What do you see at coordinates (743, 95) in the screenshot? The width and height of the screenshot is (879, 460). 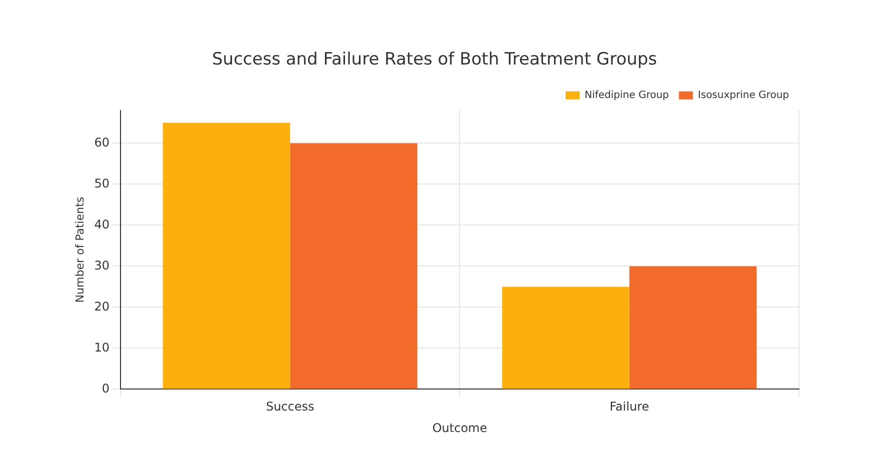 I see `legend-label: Isosuxprine Group` at bounding box center [743, 95].